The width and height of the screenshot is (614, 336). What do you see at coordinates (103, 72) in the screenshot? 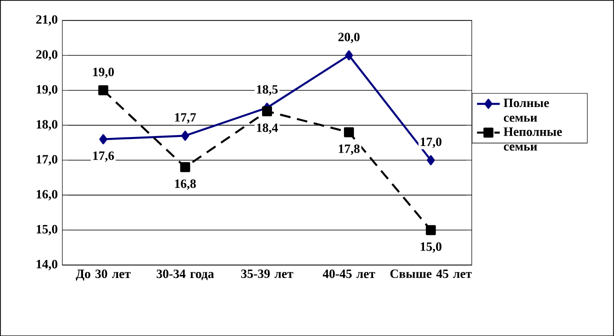
I see `data-label: 19,0` at bounding box center [103, 72].